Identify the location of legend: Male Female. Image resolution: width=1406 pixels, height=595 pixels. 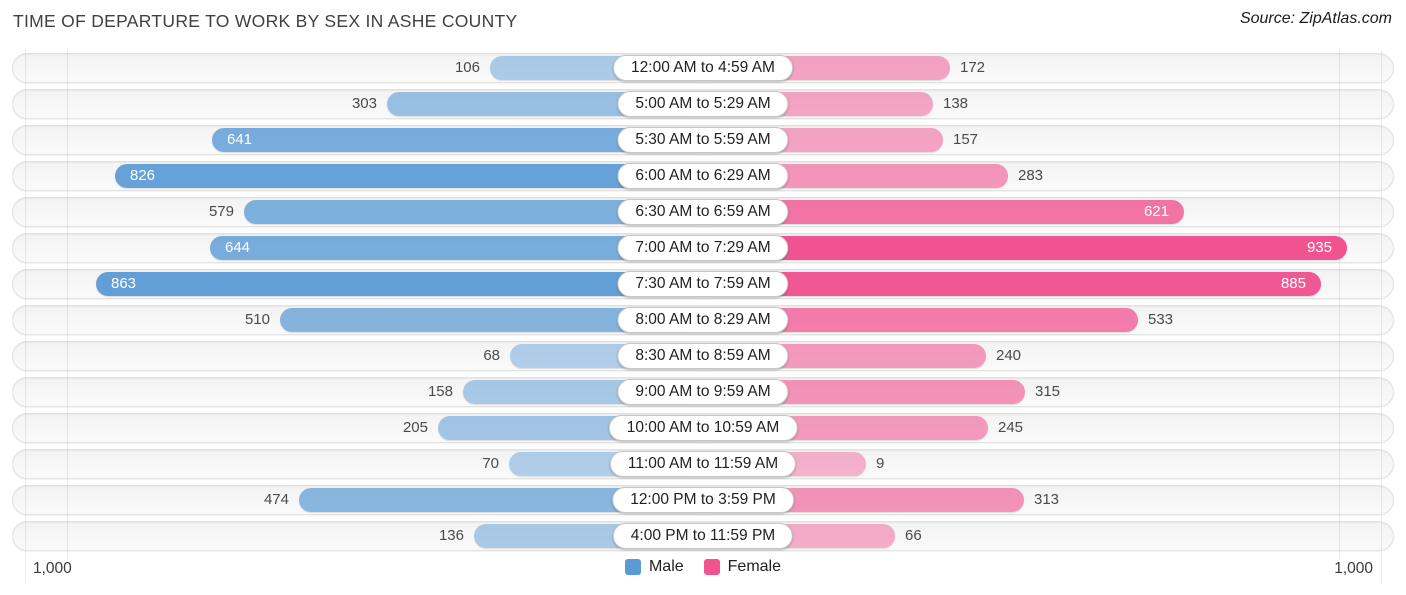
(703, 567).